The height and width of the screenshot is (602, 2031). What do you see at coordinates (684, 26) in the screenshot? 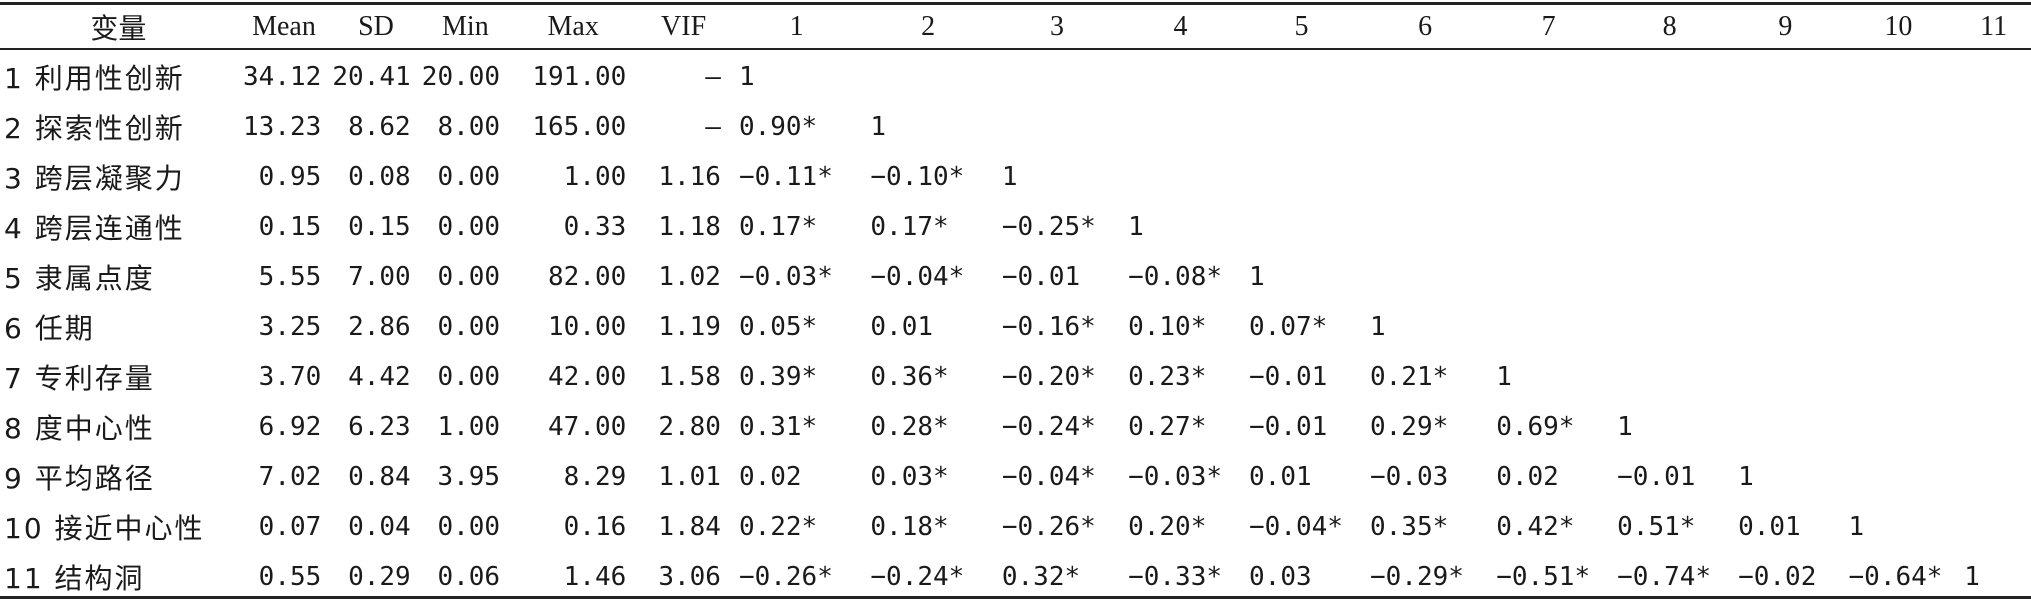
I see `column-header: VIF` at bounding box center [684, 26].